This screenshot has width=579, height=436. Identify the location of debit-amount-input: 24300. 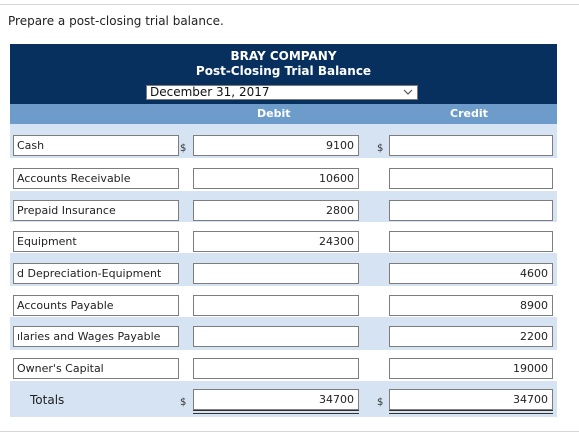
(276, 241).